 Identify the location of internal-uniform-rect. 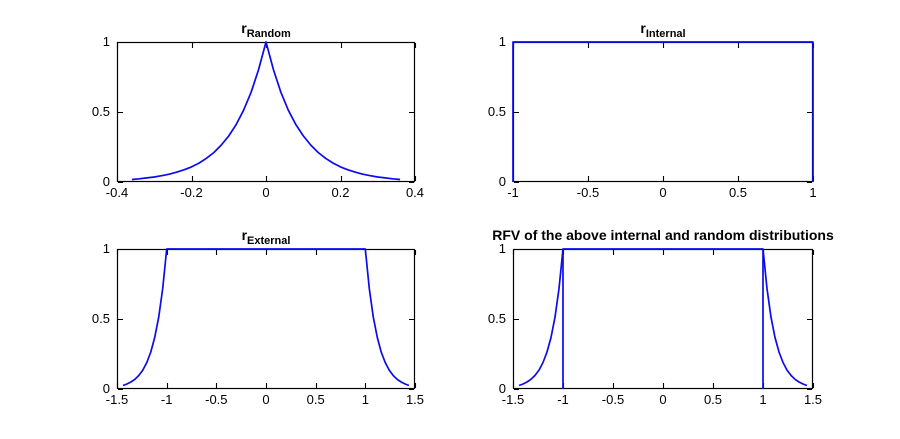
(663, 111).